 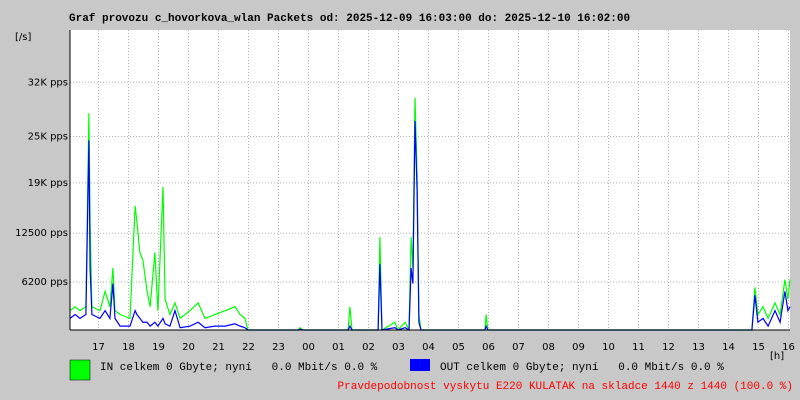 What do you see at coordinates (218, 347) in the screenshot?
I see `x-tick-label: 21` at bounding box center [218, 347].